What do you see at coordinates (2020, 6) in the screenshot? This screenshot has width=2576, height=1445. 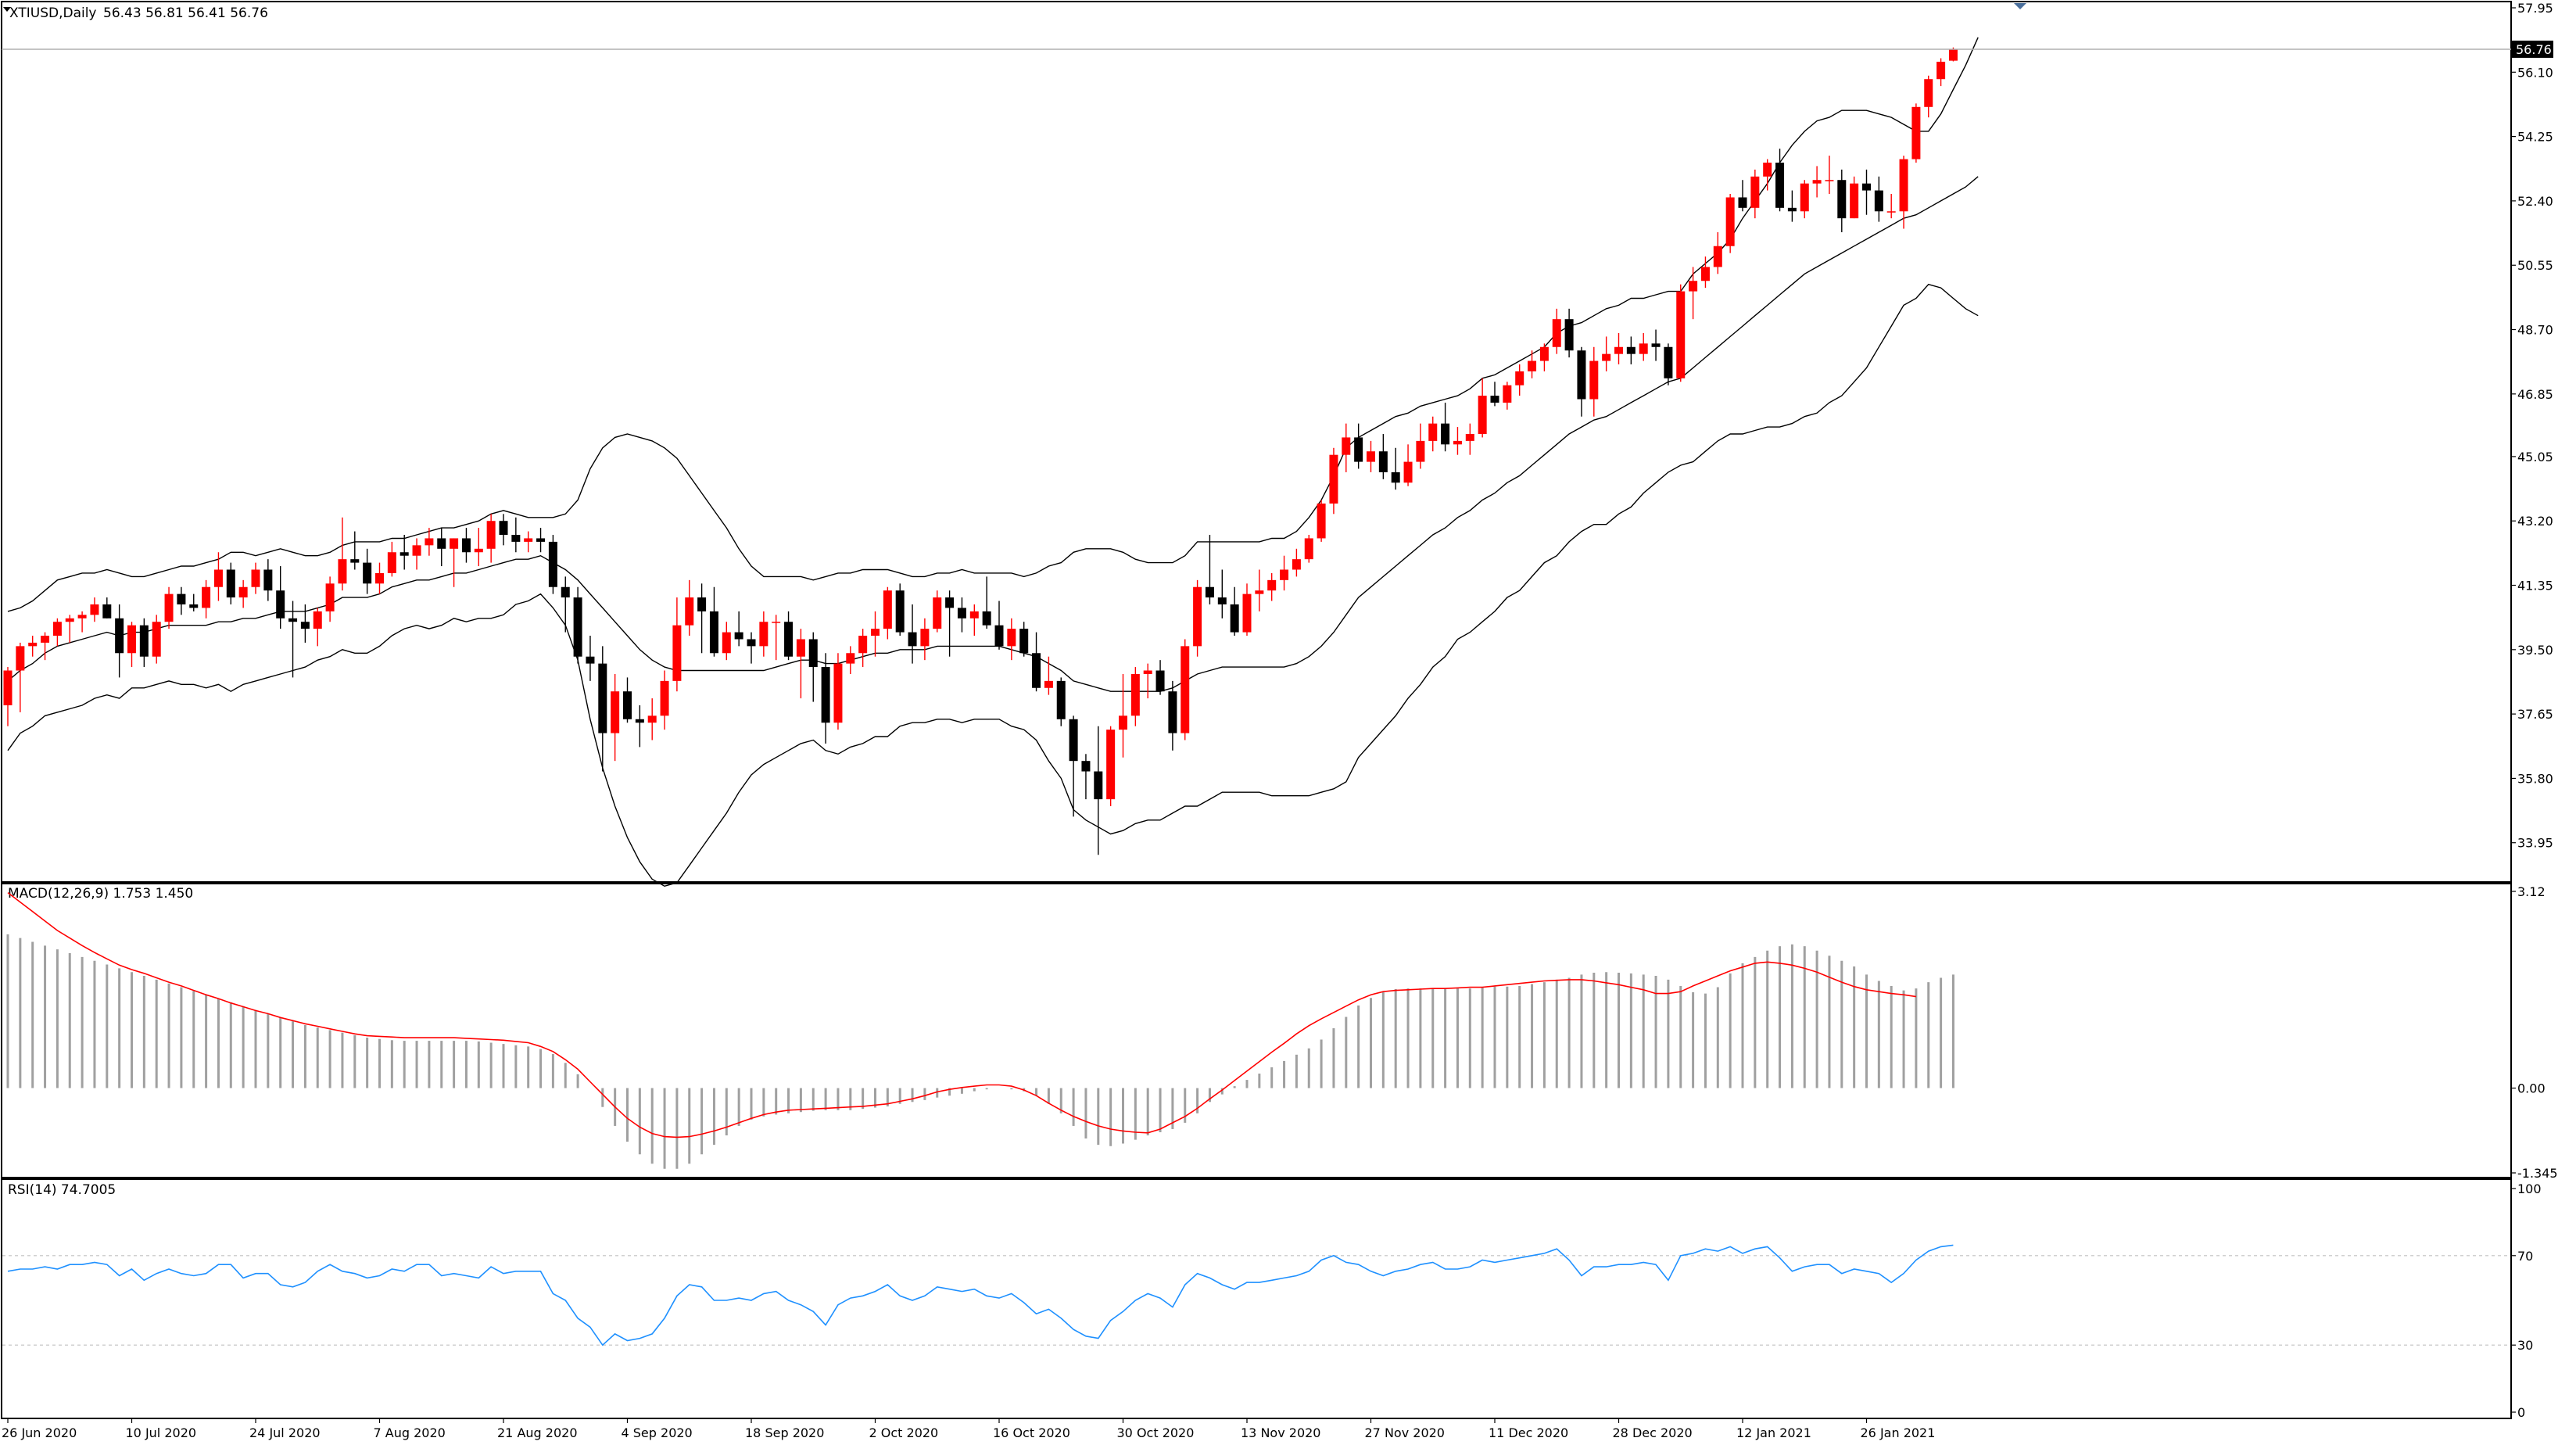 I see `chart-shift-marker-icon` at bounding box center [2020, 6].